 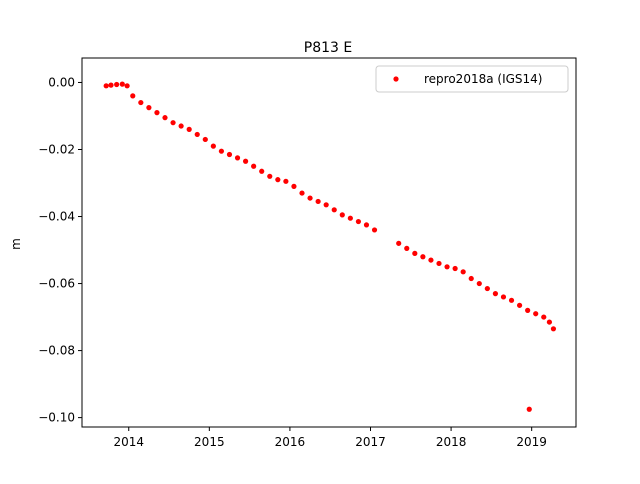 What do you see at coordinates (451, 442) in the screenshot?
I see `x-tick-label: 2018` at bounding box center [451, 442].